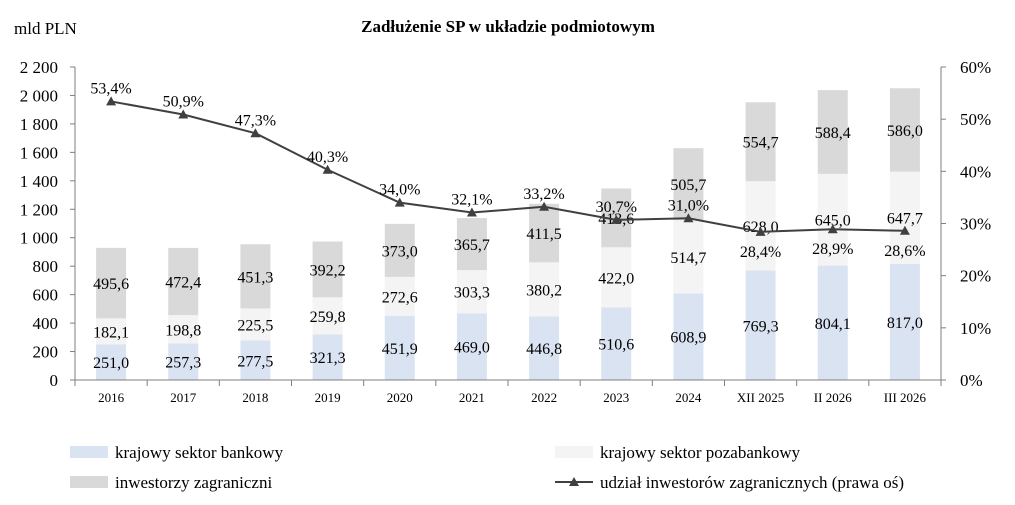  Describe the element at coordinates (688, 205) in the screenshot. I see `share-label: 31,0%` at that location.